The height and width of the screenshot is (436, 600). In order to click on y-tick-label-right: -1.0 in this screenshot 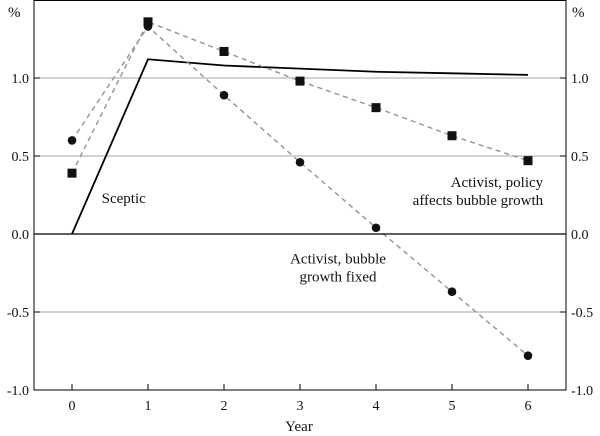, I will do `click(582, 391)`.